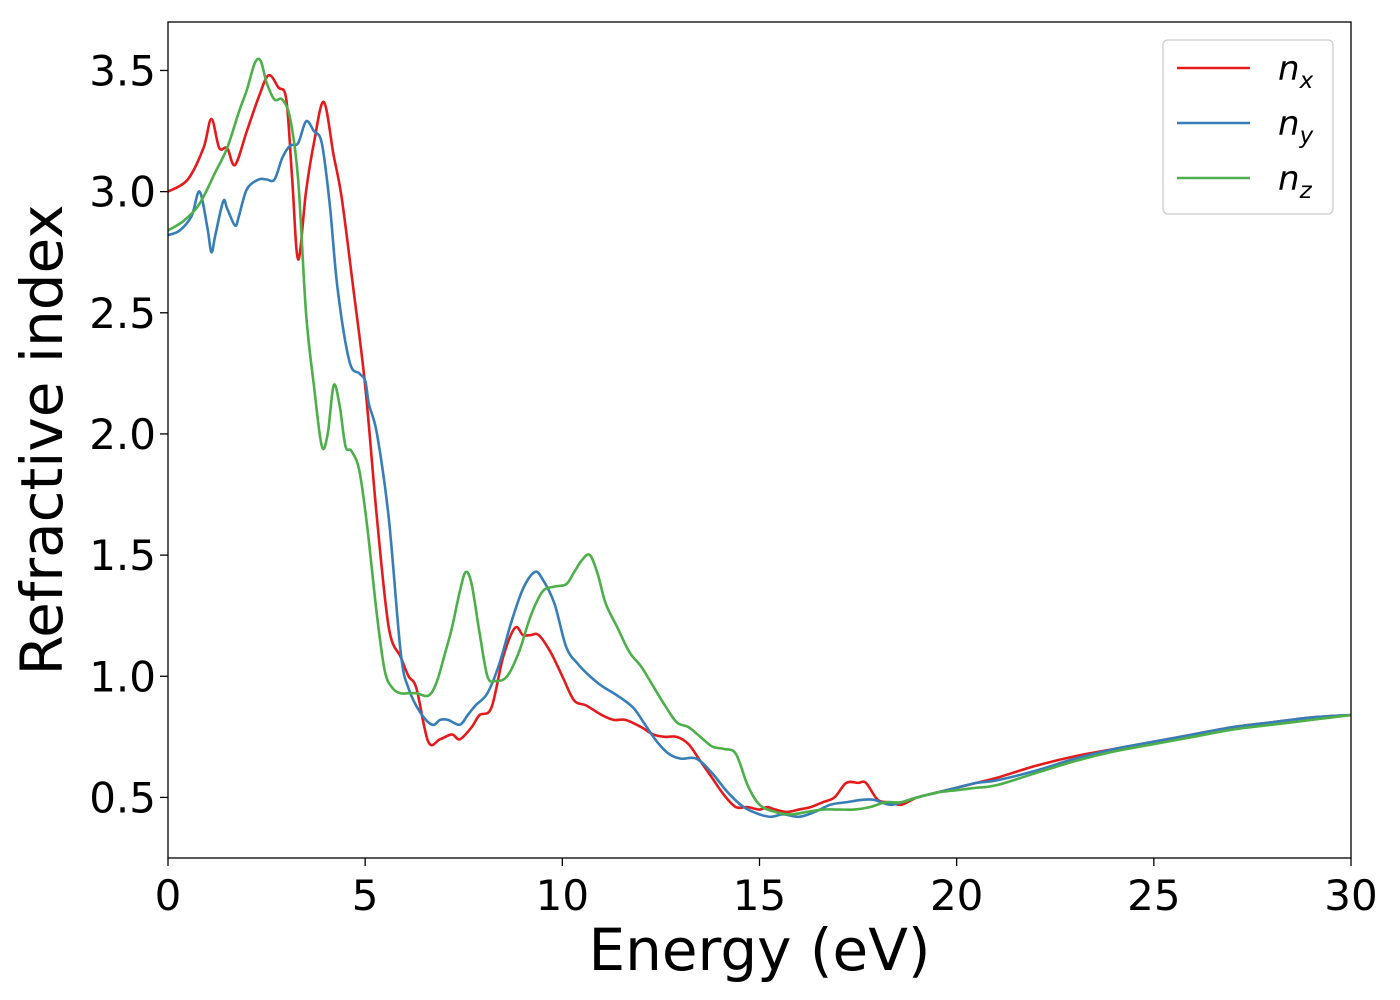 The image size is (1400, 1000). I want to click on legend: nx ny nz, so click(1248, 127).